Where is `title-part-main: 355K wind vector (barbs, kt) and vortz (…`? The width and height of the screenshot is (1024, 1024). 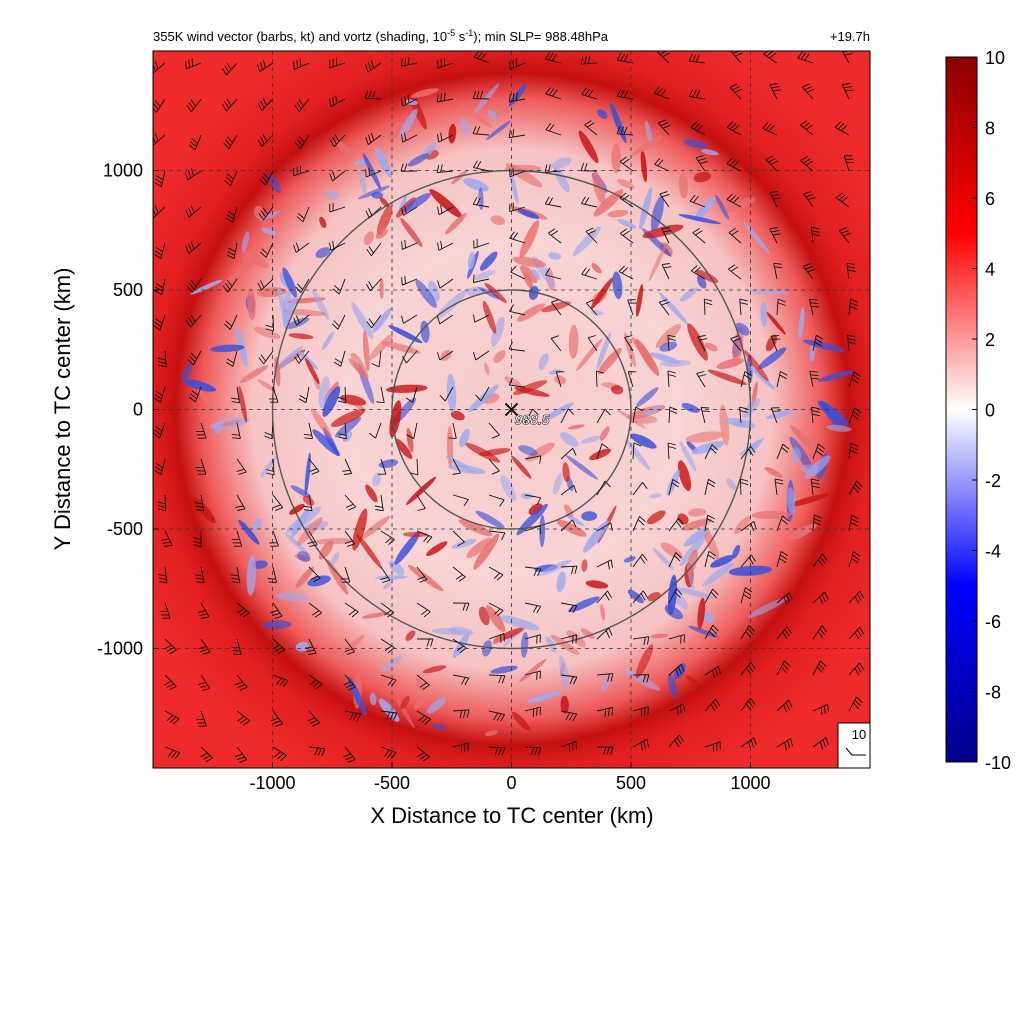 title-part-main: 355K wind vector (barbs, kt) and vortz (… is located at coordinates (300, 36).